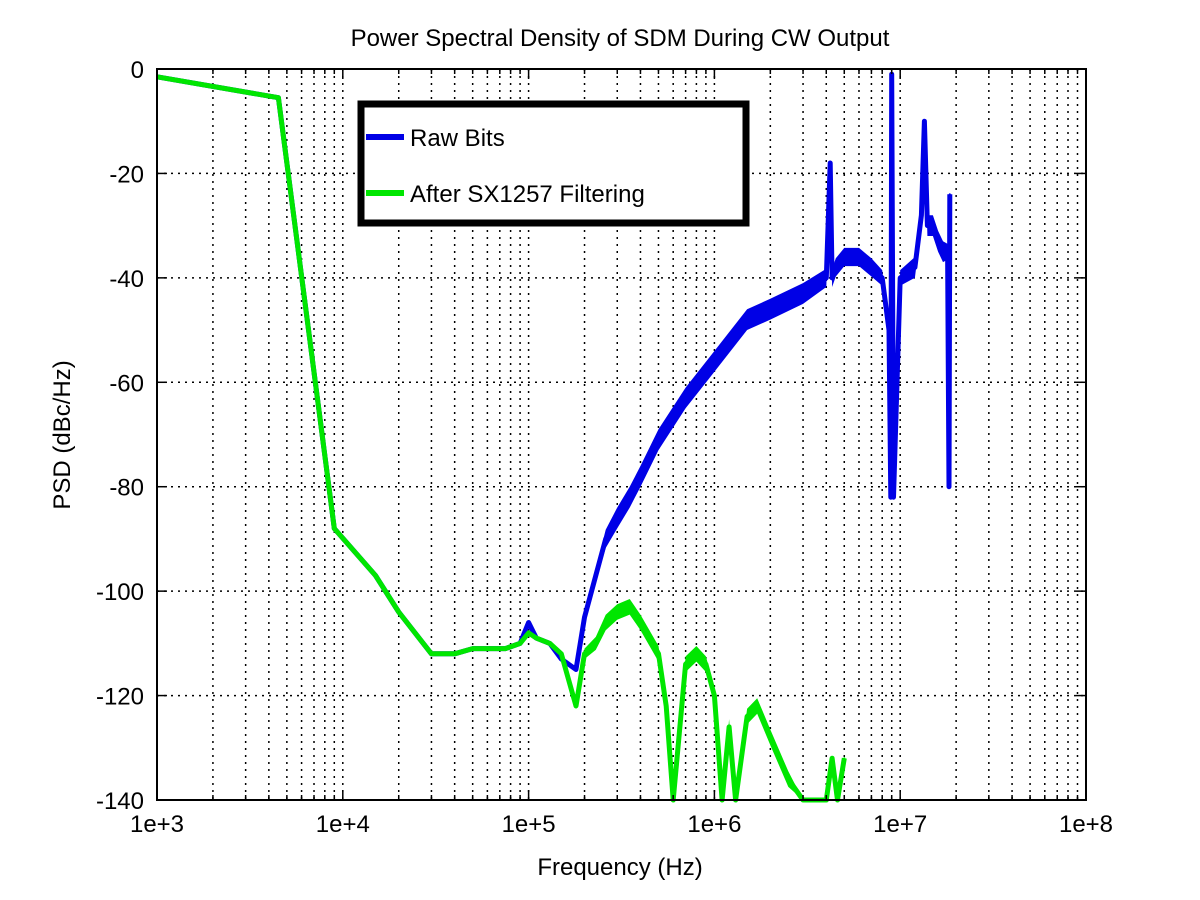 The width and height of the screenshot is (1200, 900). I want to click on x-tick-label: 1e+6, so click(714, 824).